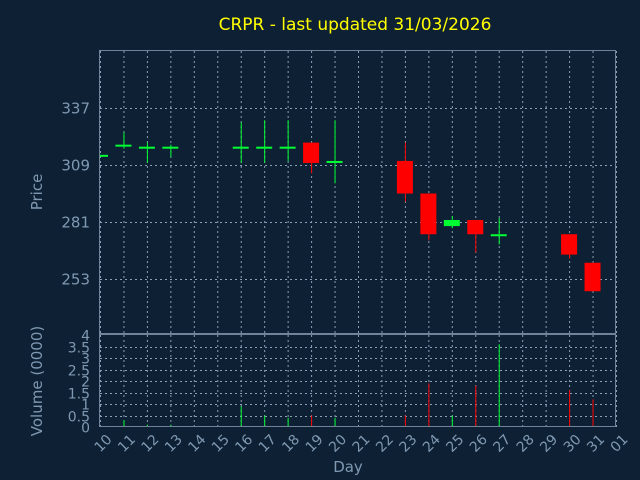 The image size is (640, 480). What do you see at coordinates (85, 406) in the screenshot?
I see `volume-tick-label: 1` at bounding box center [85, 406].